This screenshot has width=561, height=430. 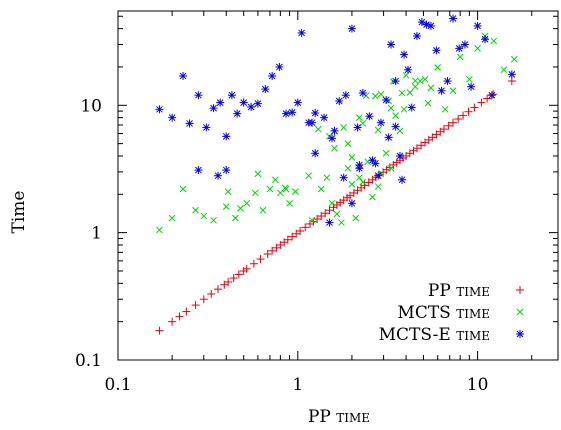 What do you see at coordinates (478, 385) in the screenshot?
I see `x-tick-label: 10` at bounding box center [478, 385].